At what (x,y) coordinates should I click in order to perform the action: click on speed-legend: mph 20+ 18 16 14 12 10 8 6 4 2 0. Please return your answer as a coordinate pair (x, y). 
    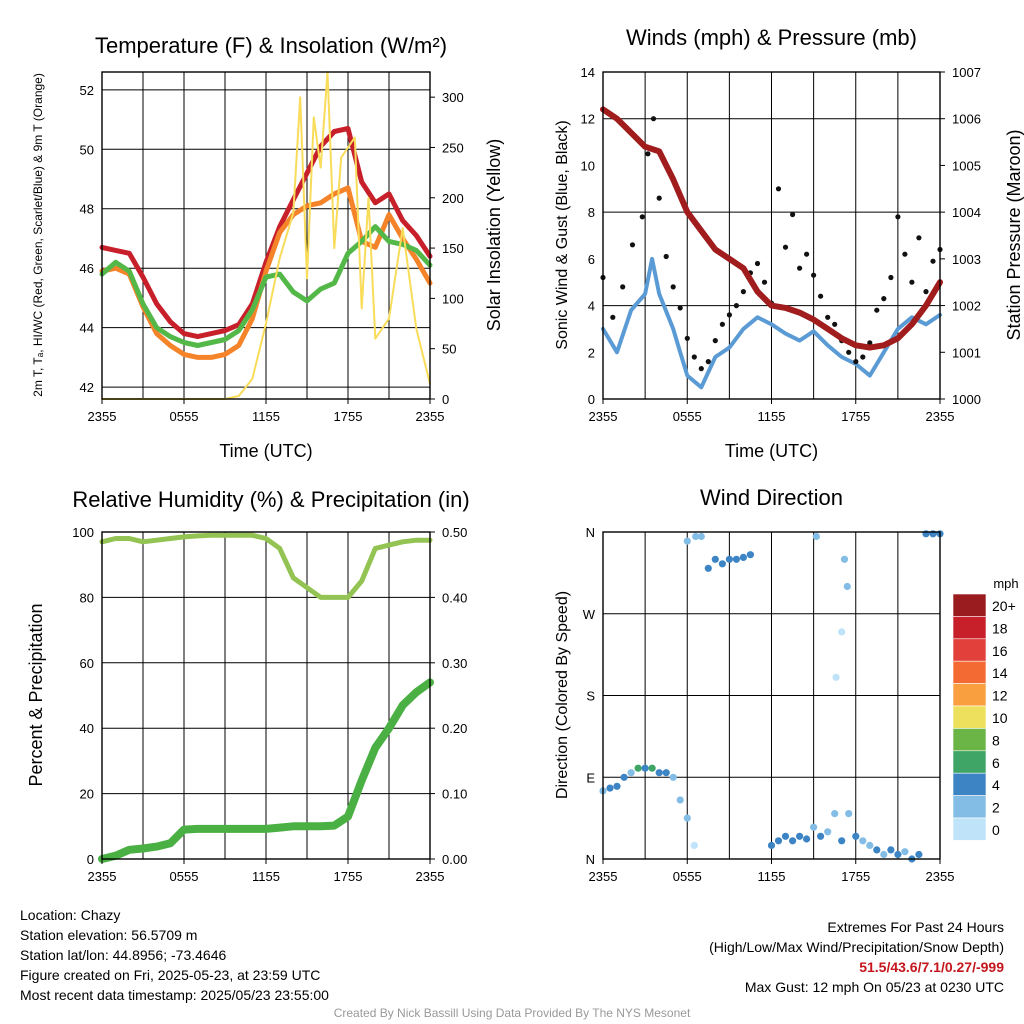
    Looking at the image, I should click on (985, 708).